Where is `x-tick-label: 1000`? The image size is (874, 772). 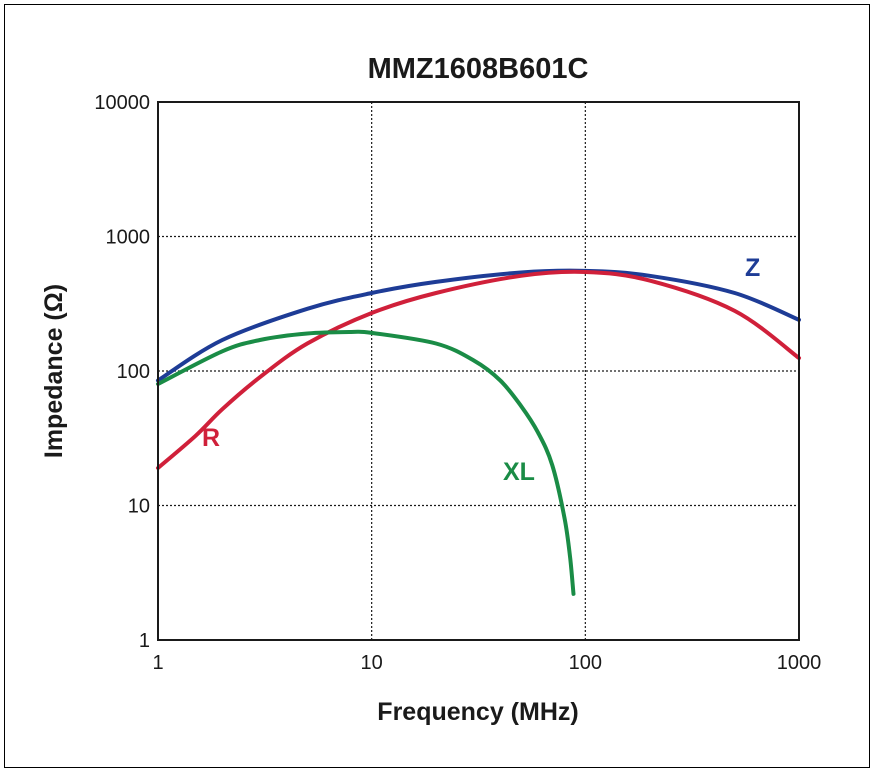 x-tick-label: 1000 is located at coordinates (799, 663).